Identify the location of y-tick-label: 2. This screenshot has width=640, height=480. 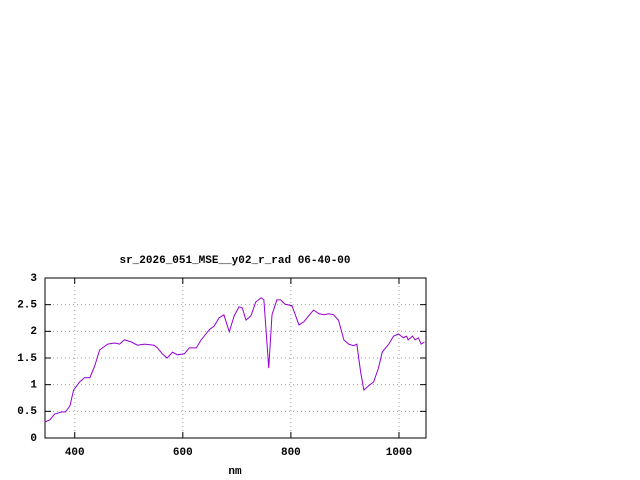
(33, 332).